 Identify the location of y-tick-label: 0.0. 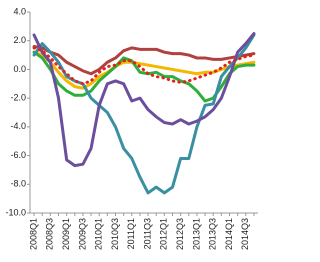
(19, 69).